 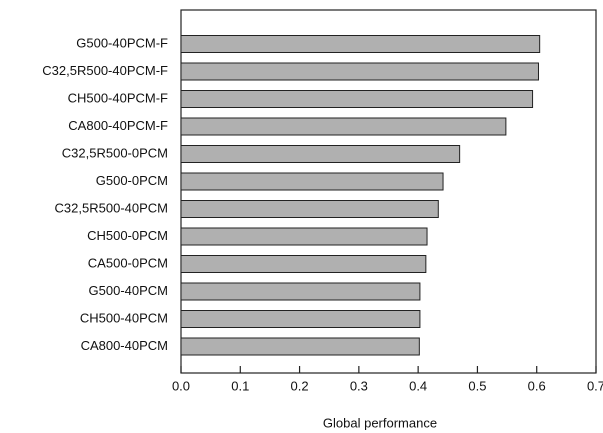 I want to click on y-tick-label: CH500-40PCM-F, so click(x=118, y=97).